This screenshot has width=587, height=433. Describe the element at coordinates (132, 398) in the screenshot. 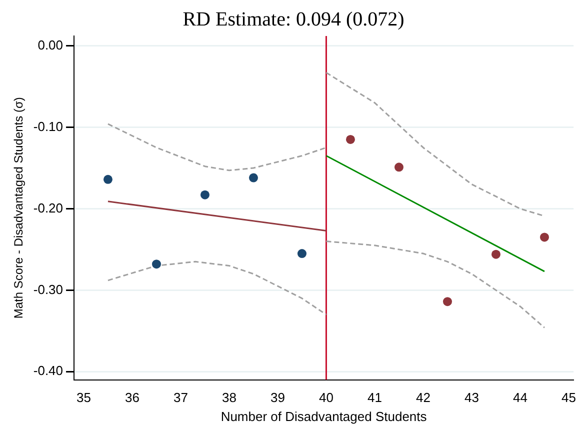

I see `x-tick-label: 36` at that location.